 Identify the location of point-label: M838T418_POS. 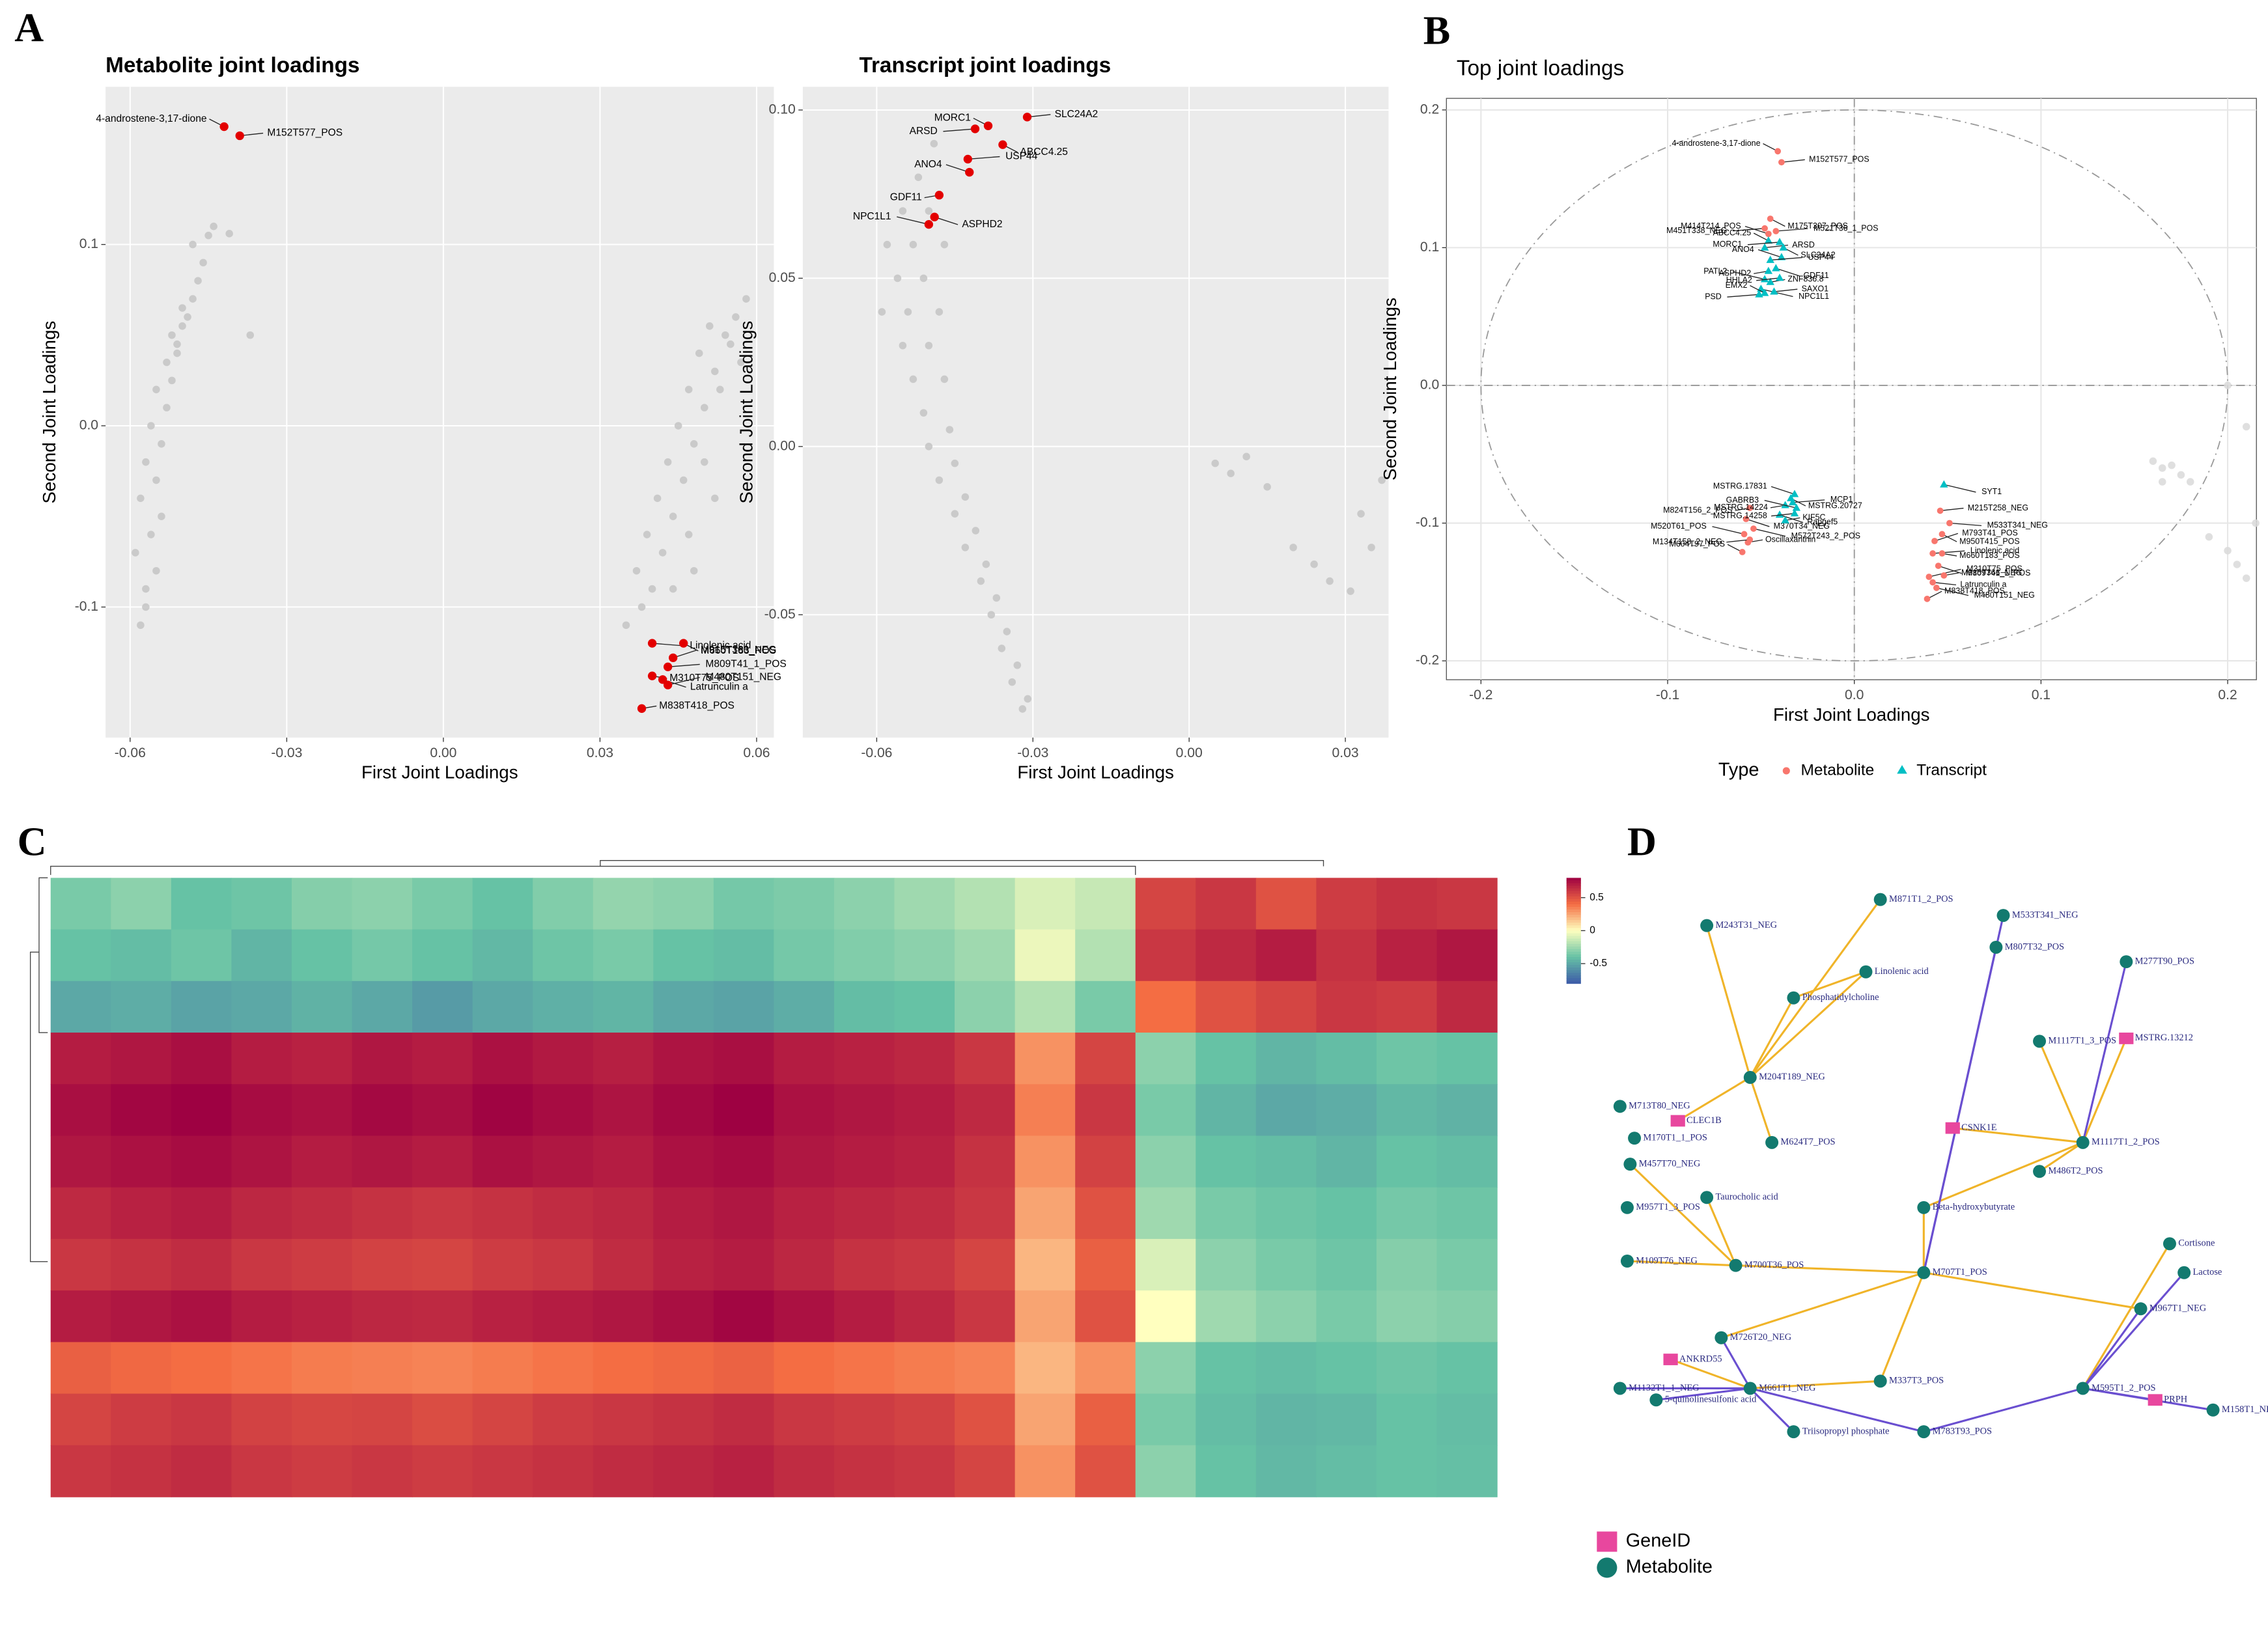
(697, 707).